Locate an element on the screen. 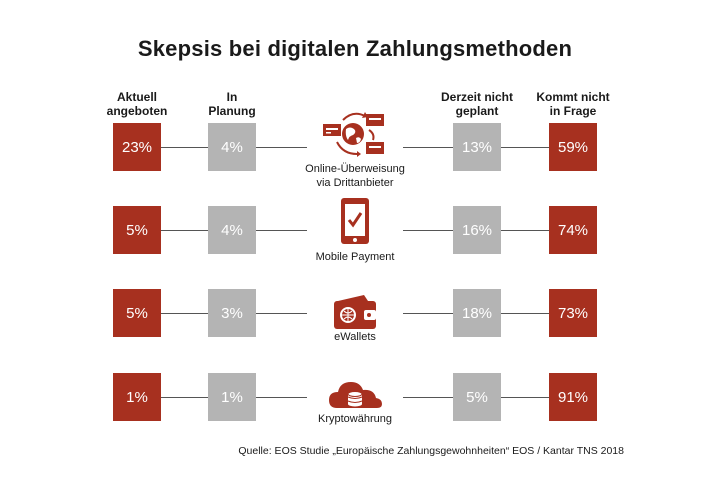 The width and height of the screenshot is (710, 502). column-header-line: Derzeit nicht is located at coordinates (476, 97).